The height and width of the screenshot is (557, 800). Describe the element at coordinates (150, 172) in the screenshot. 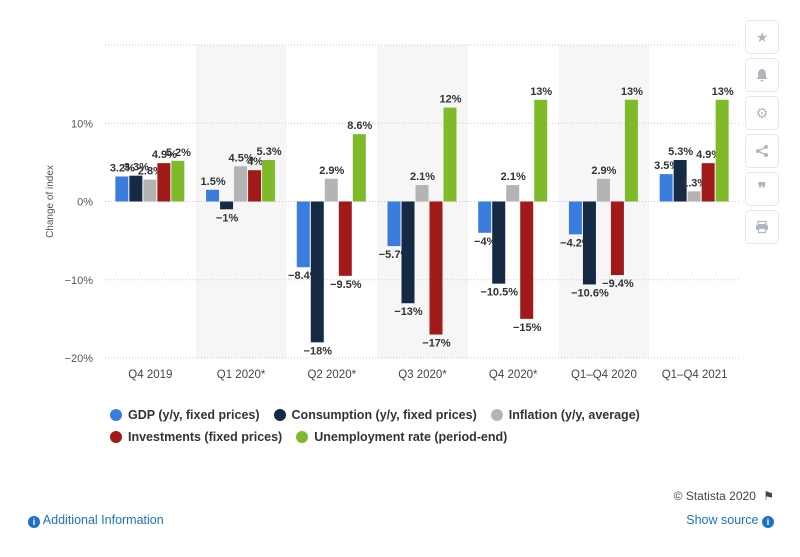

I see `data-label: 2.8%` at that location.